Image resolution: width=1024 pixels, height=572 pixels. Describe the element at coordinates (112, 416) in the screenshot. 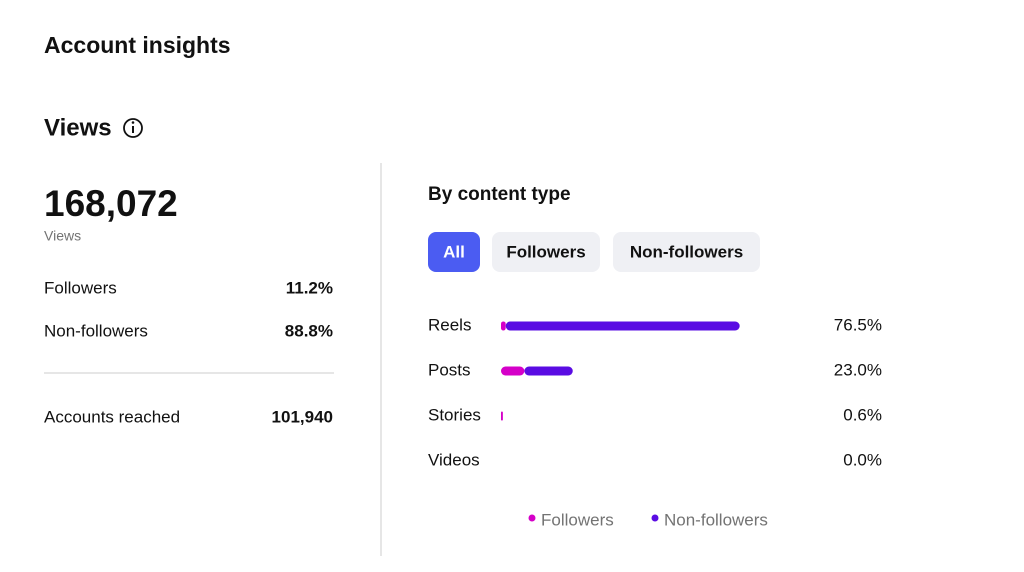

I see `row-label: Accounts reached` at that location.